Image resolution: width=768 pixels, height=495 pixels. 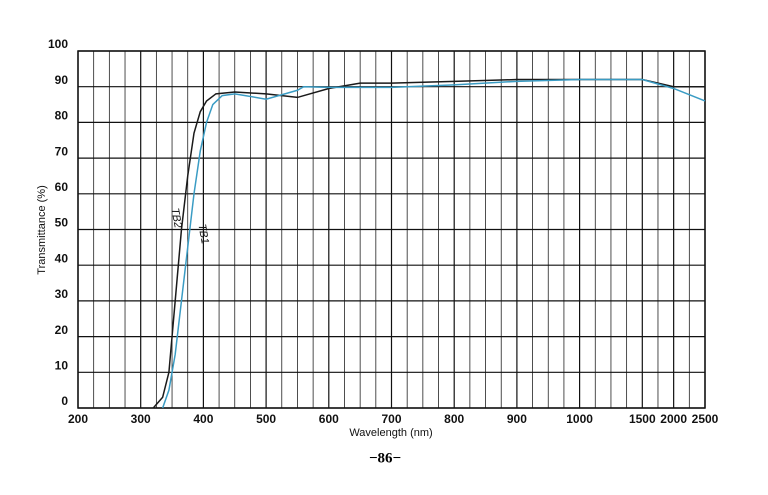 What do you see at coordinates (517, 419) in the screenshot?
I see `x-tick-label: 900` at bounding box center [517, 419].